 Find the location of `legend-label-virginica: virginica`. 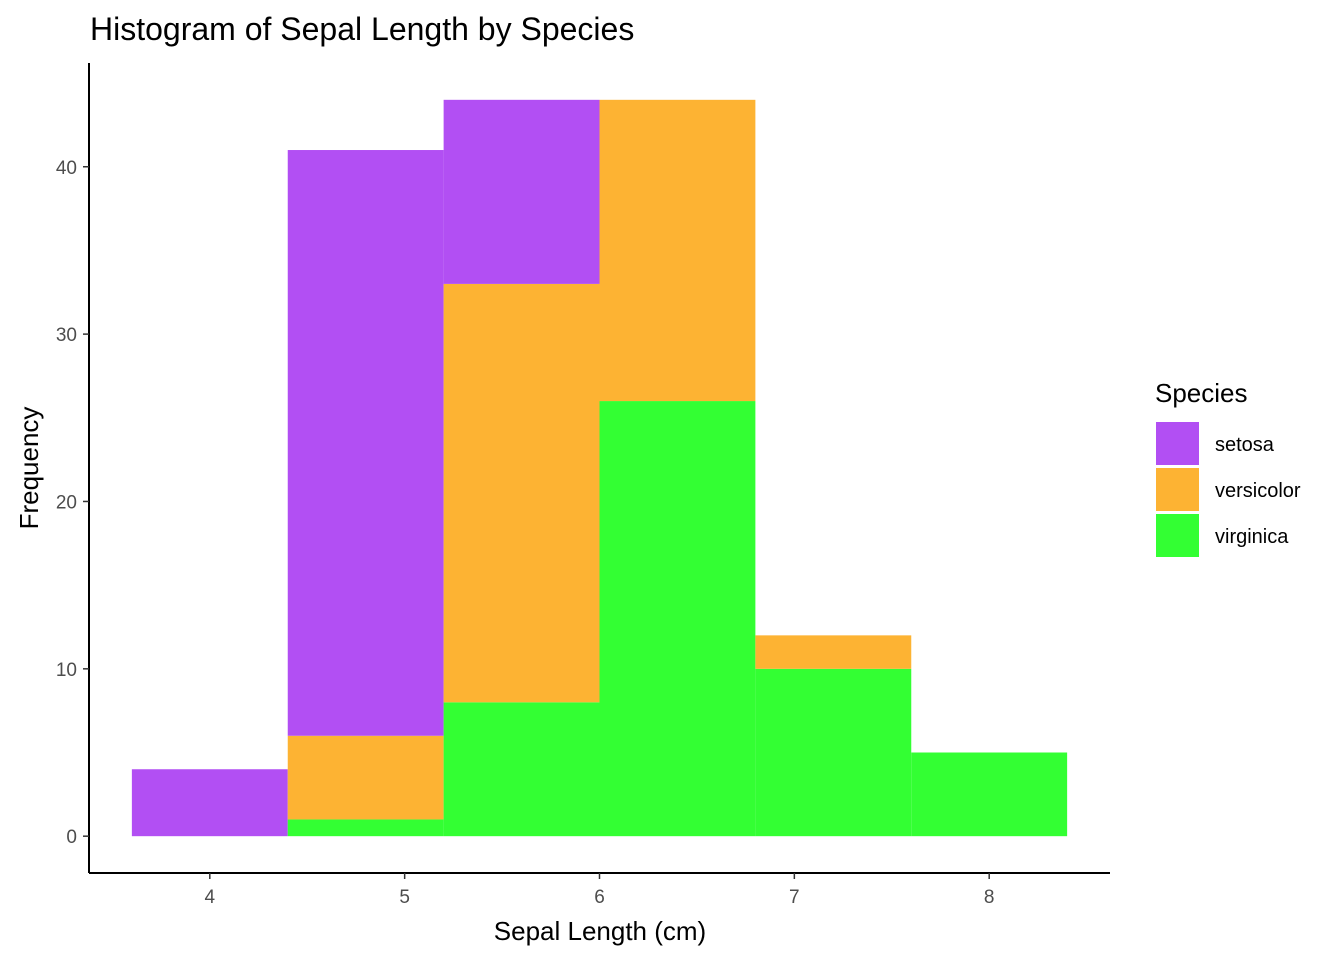

legend-label-virginica: virginica is located at coordinates (1252, 537).